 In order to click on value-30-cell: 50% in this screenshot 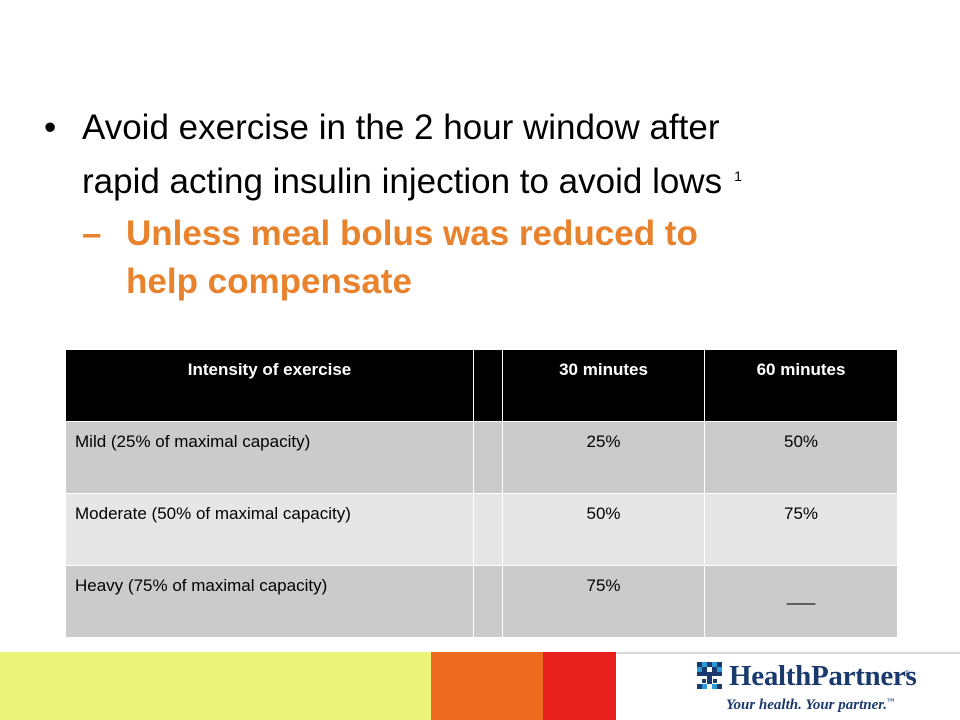, I will do `click(603, 529)`.